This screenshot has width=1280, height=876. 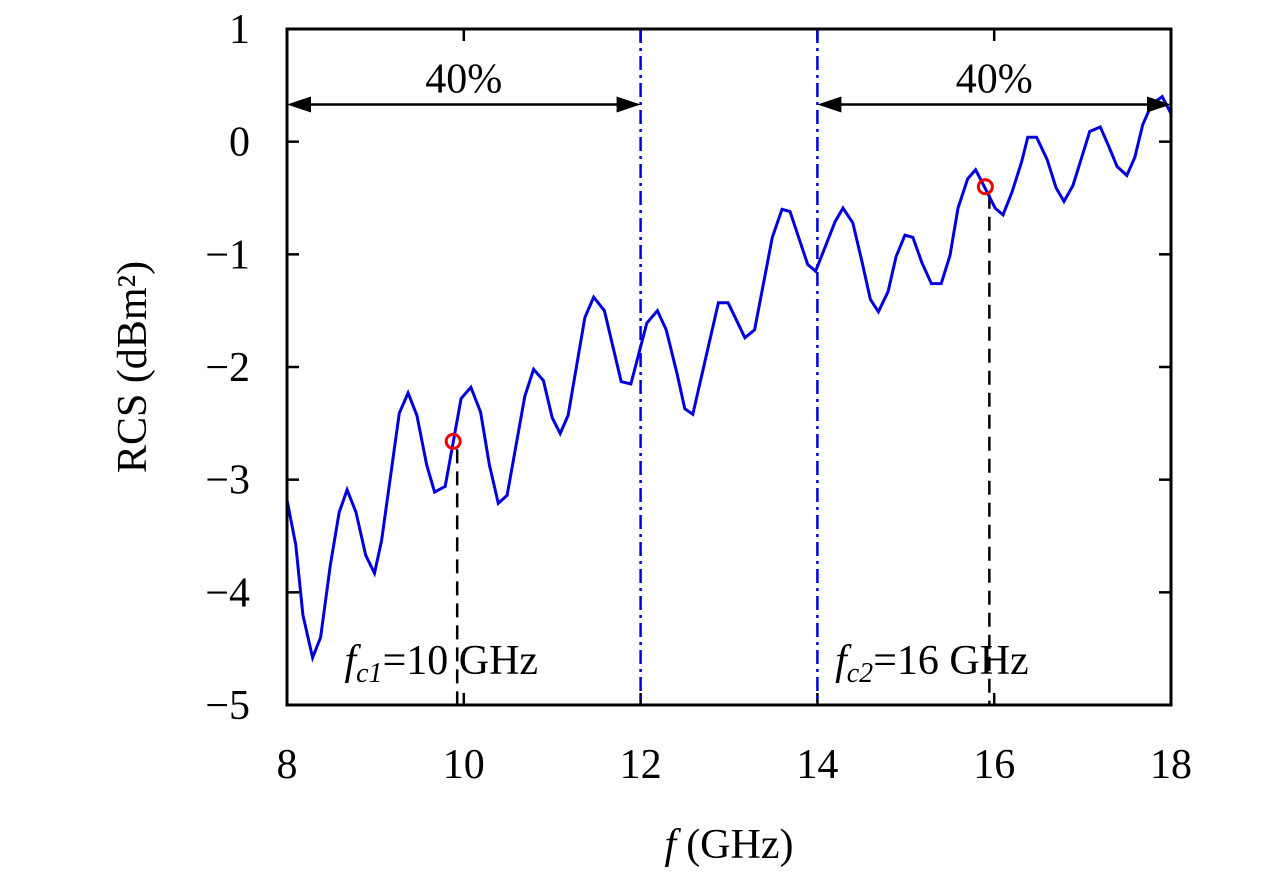 I want to click on x-axis-label-f: f, so click(x=673, y=845).